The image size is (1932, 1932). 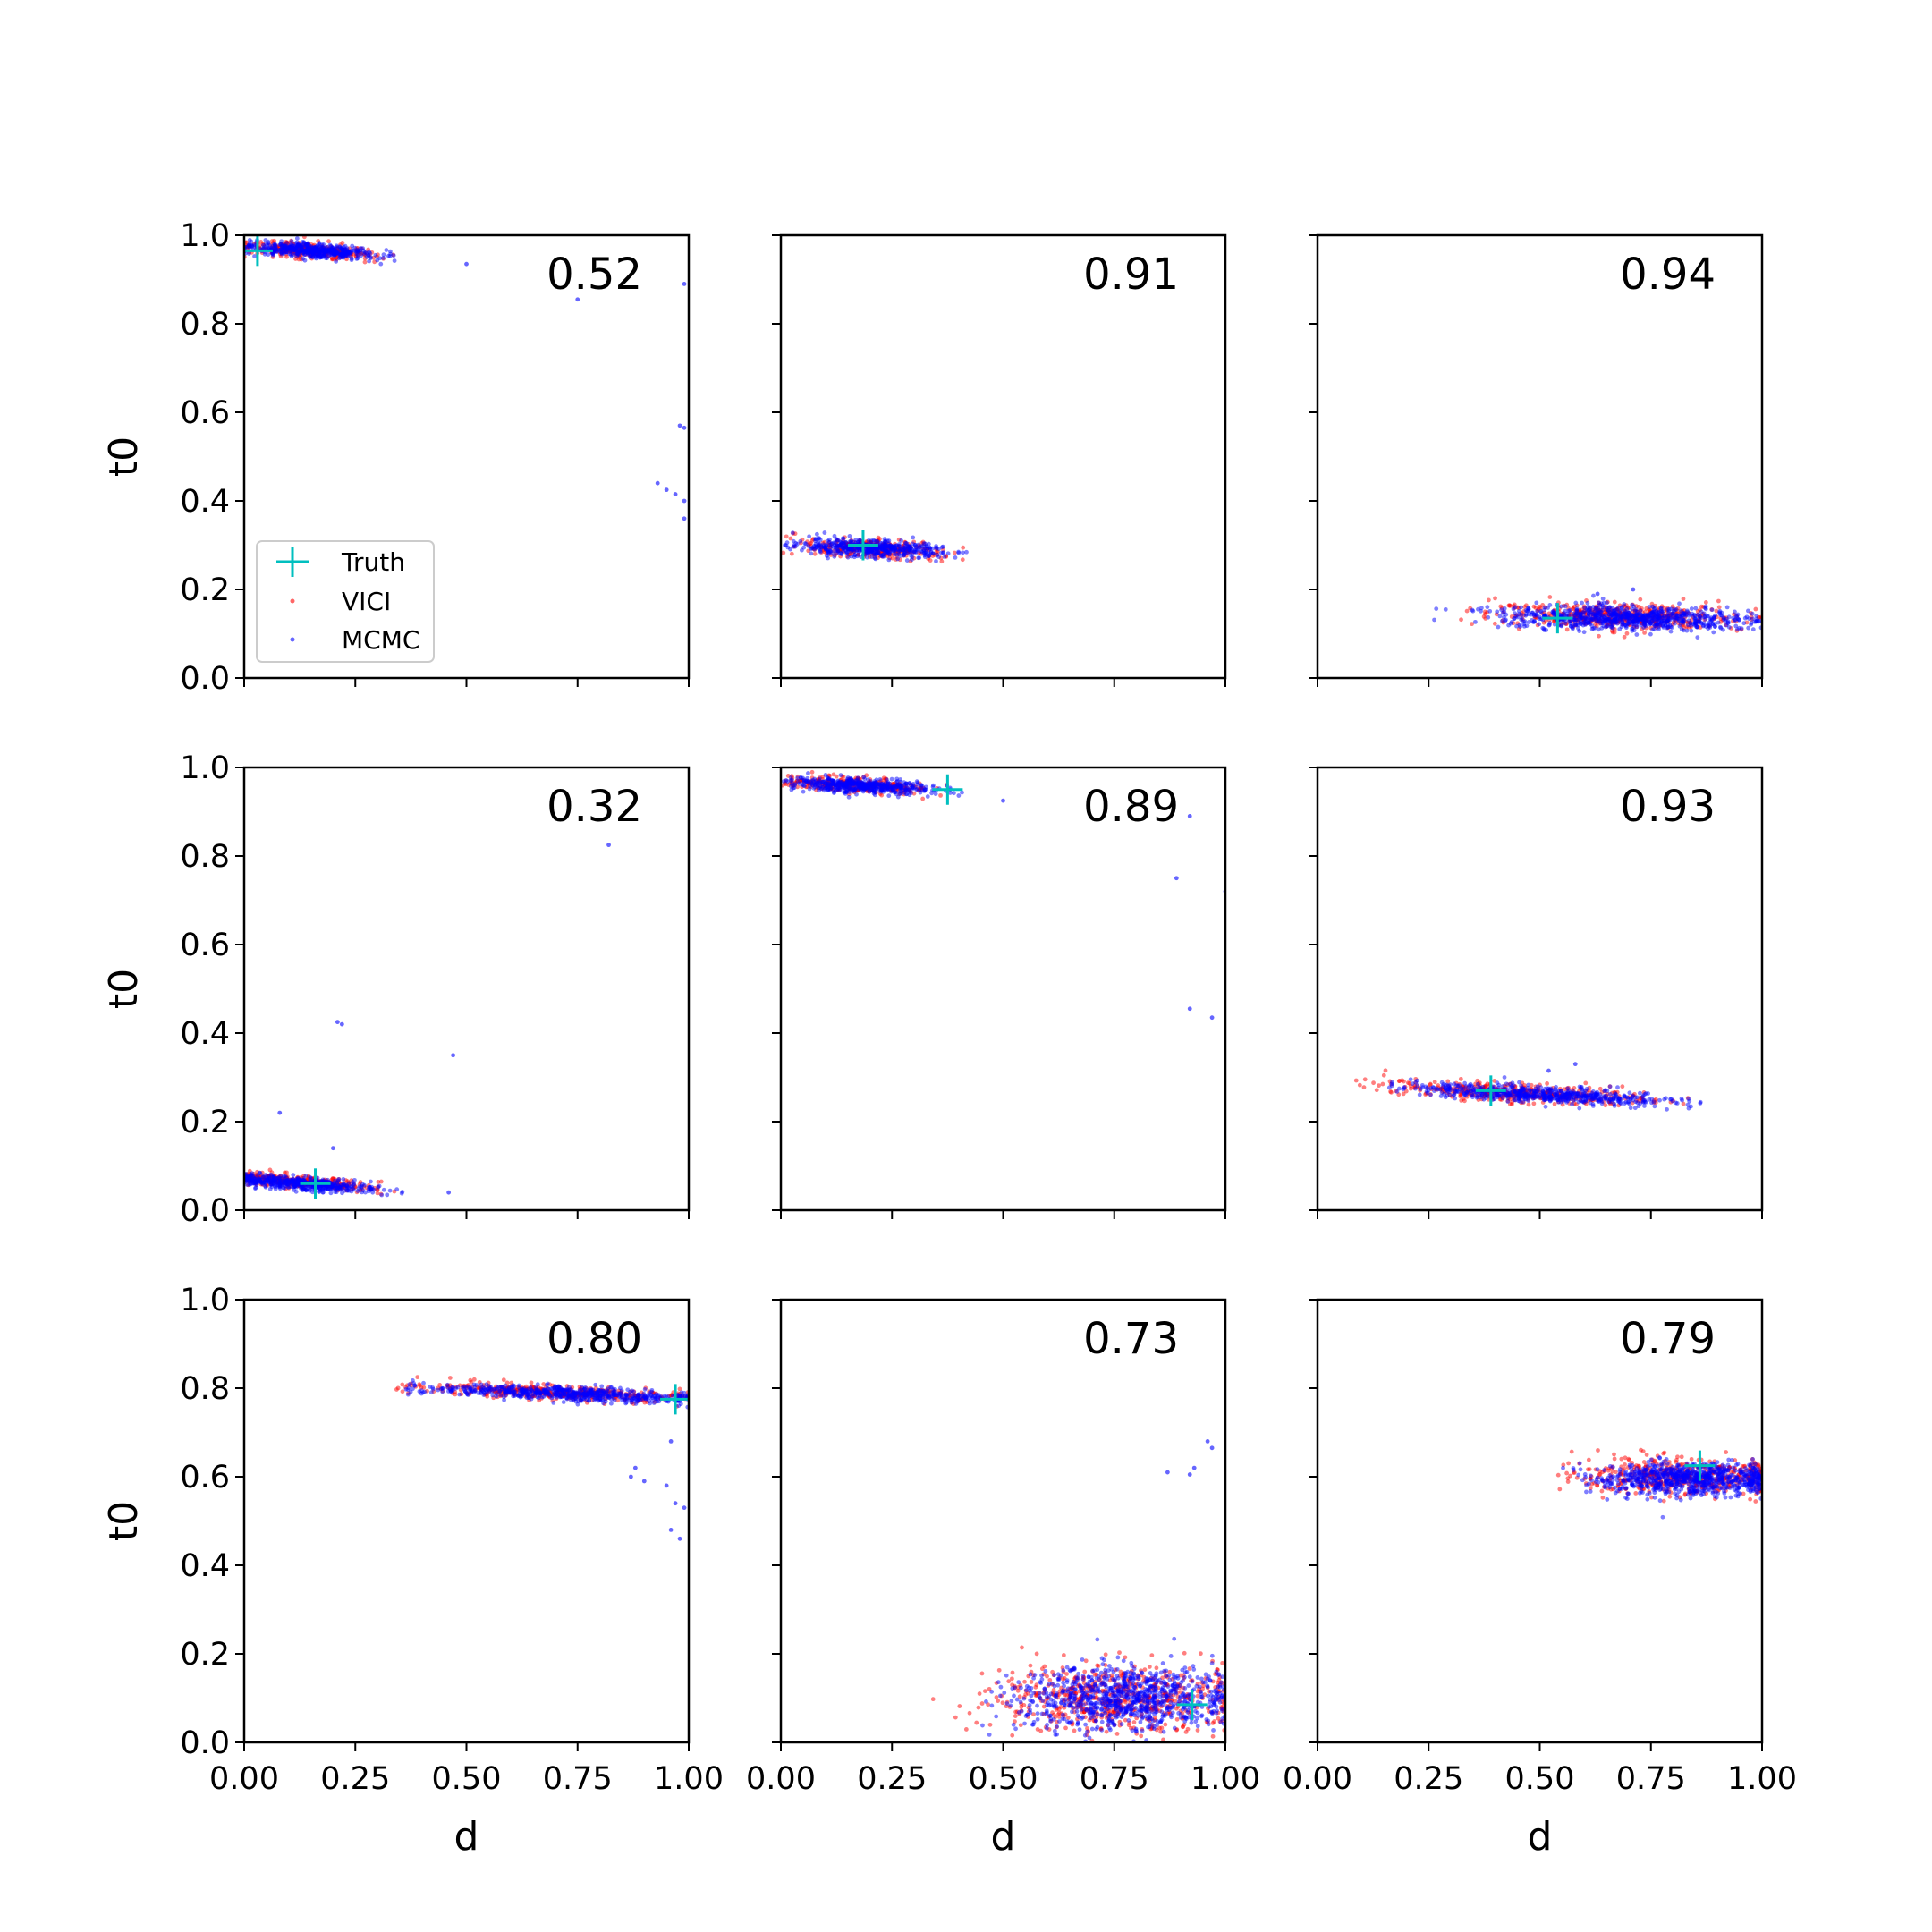 I want to click on mcmc-points, so click(x=320, y=251).